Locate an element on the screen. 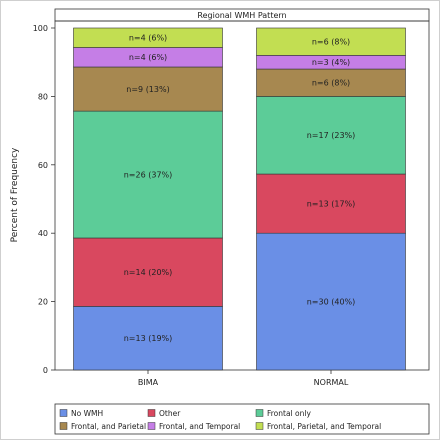 This screenshot has width=440, height=444. bar-data-label: n=13 (17%) is located at coordinates (331, 204).